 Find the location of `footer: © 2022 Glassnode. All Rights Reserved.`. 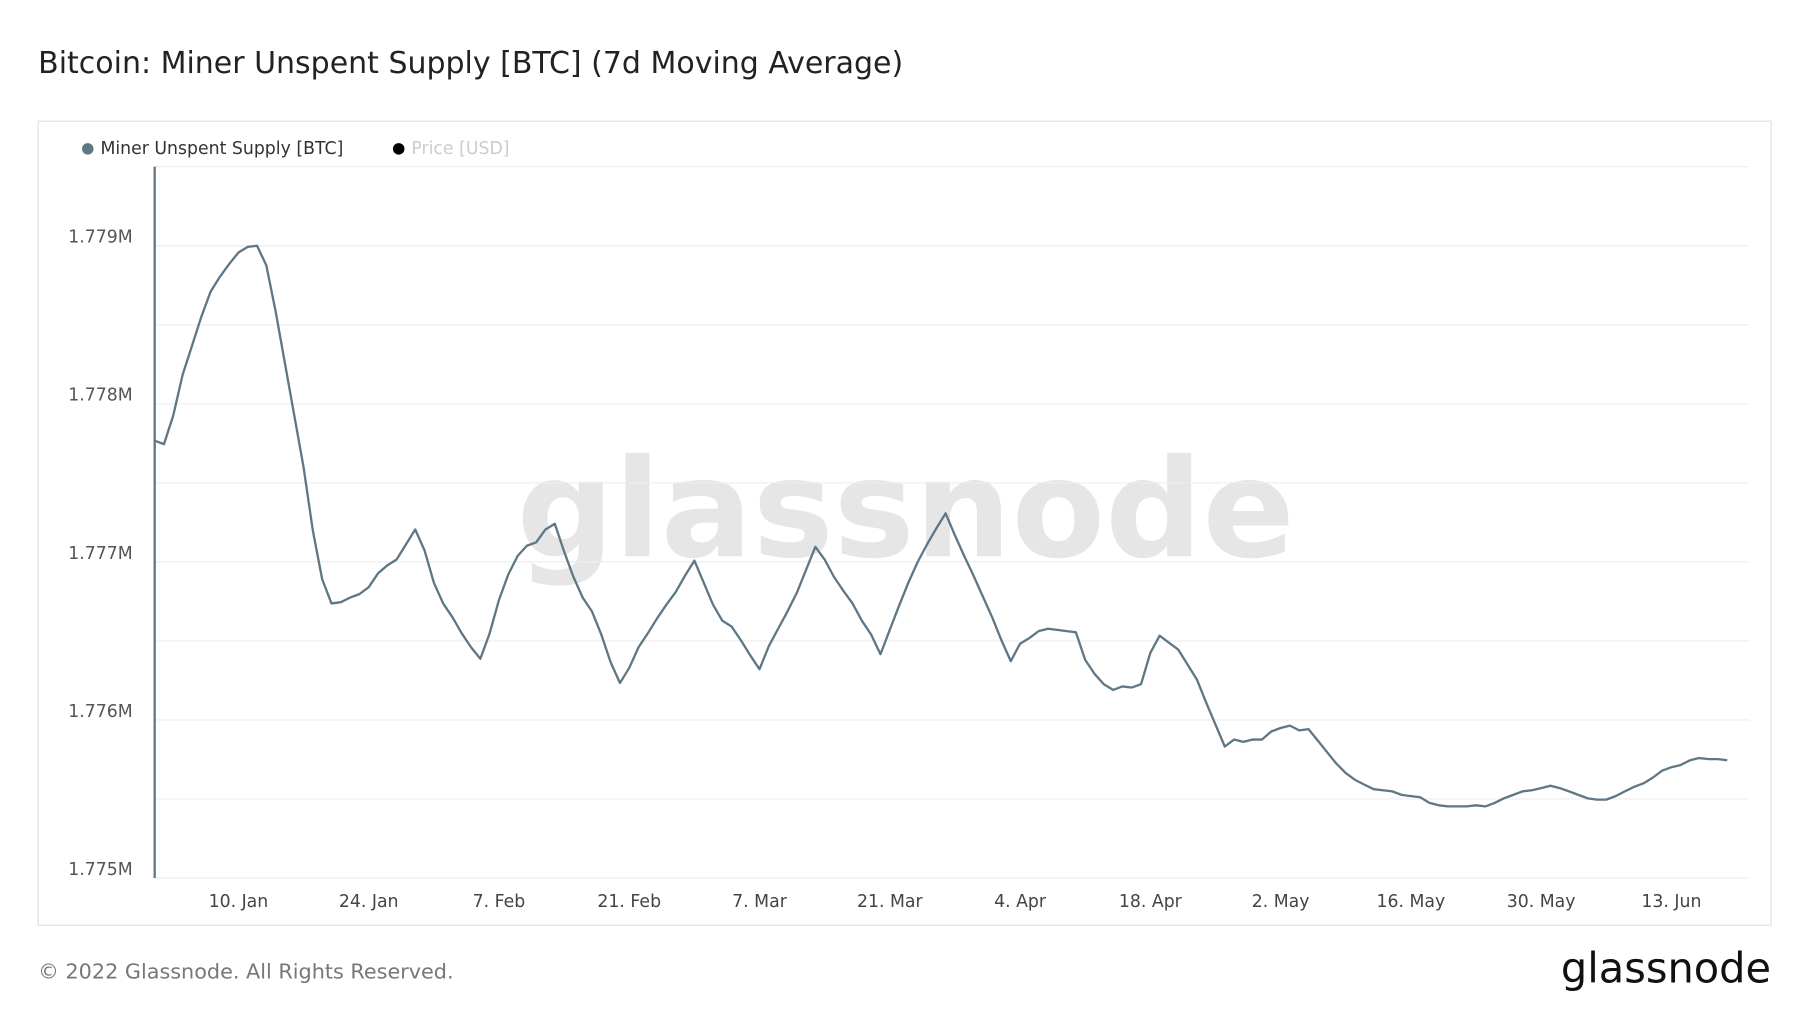

footer: © 2022 Glassnode. All Rights Reserved. is located at coordinates (245, 972).